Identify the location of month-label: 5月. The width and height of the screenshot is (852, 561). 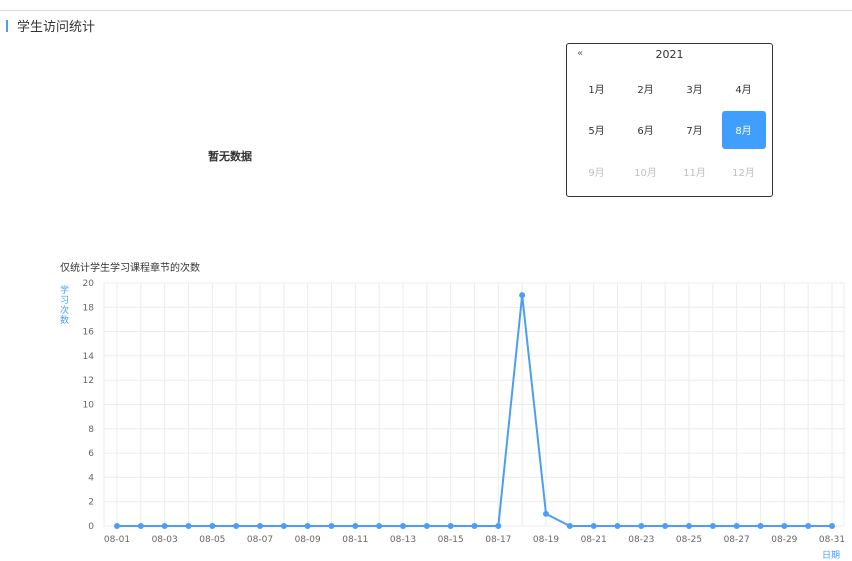
(596, 132).